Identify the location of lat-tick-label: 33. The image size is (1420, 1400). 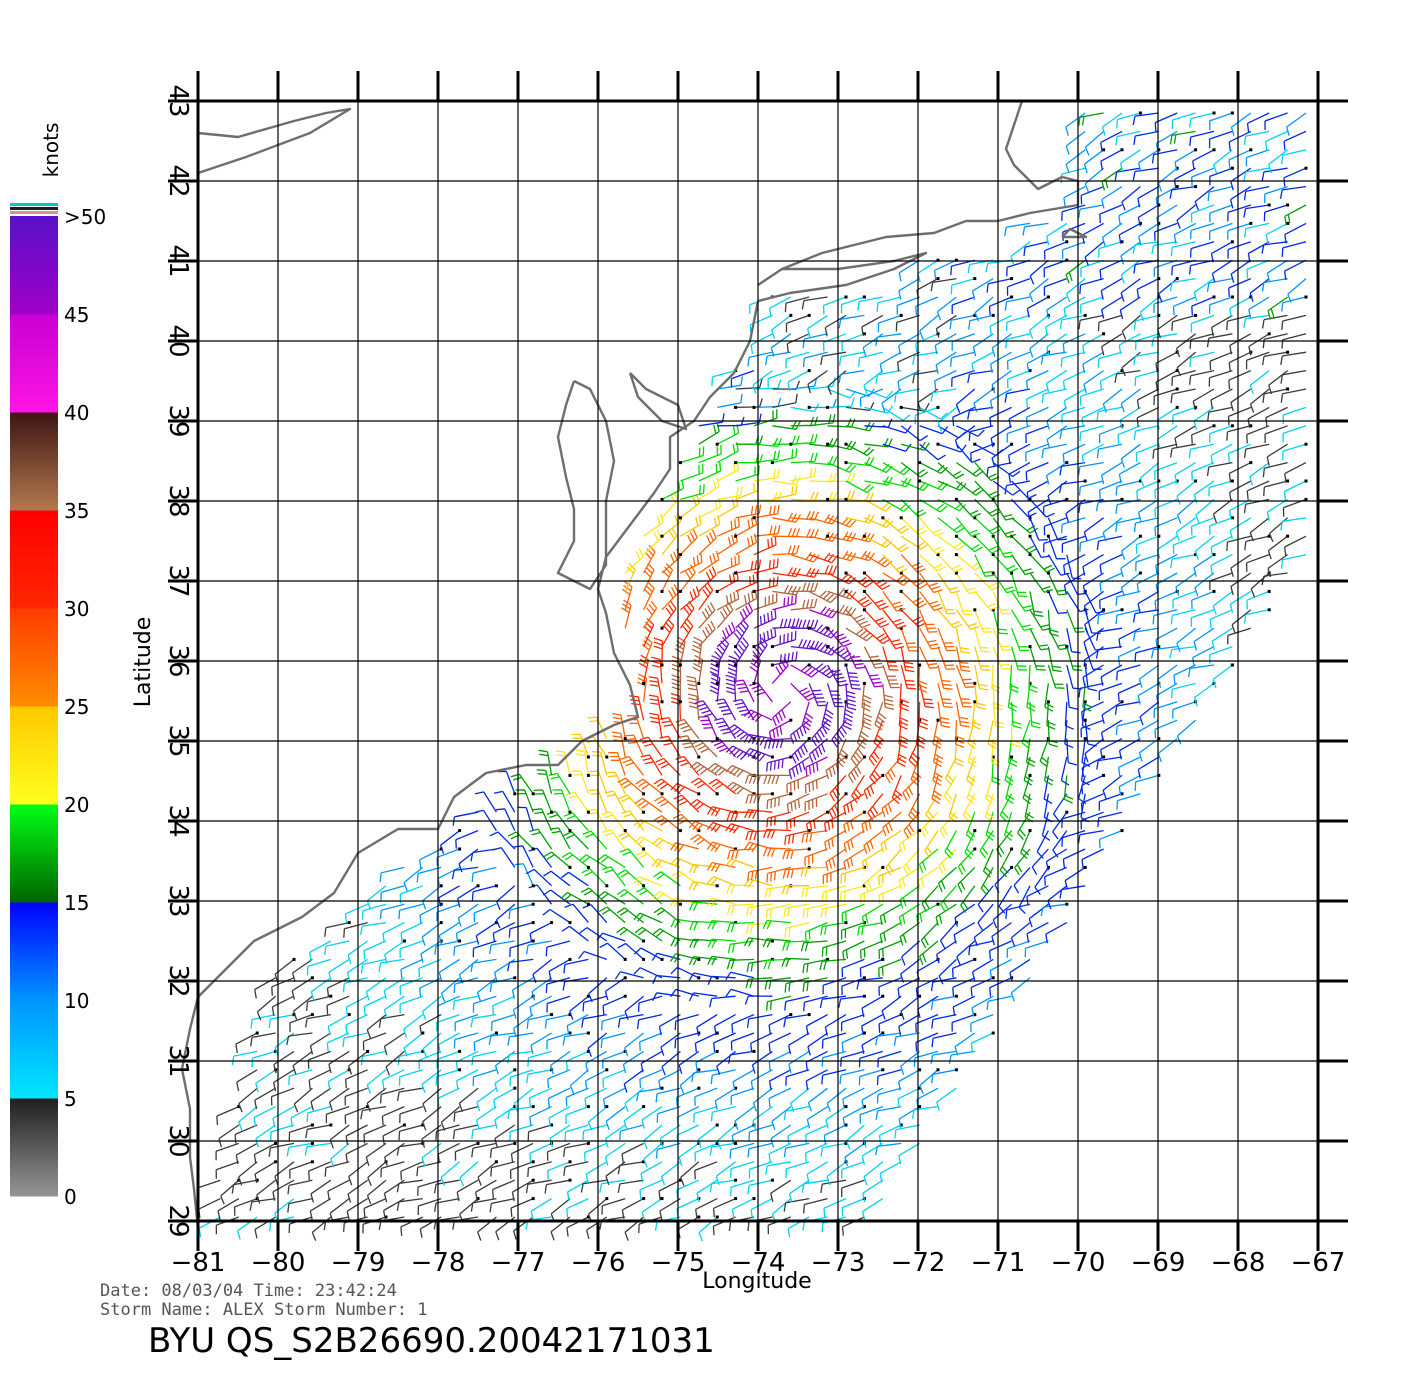
(178, 900).